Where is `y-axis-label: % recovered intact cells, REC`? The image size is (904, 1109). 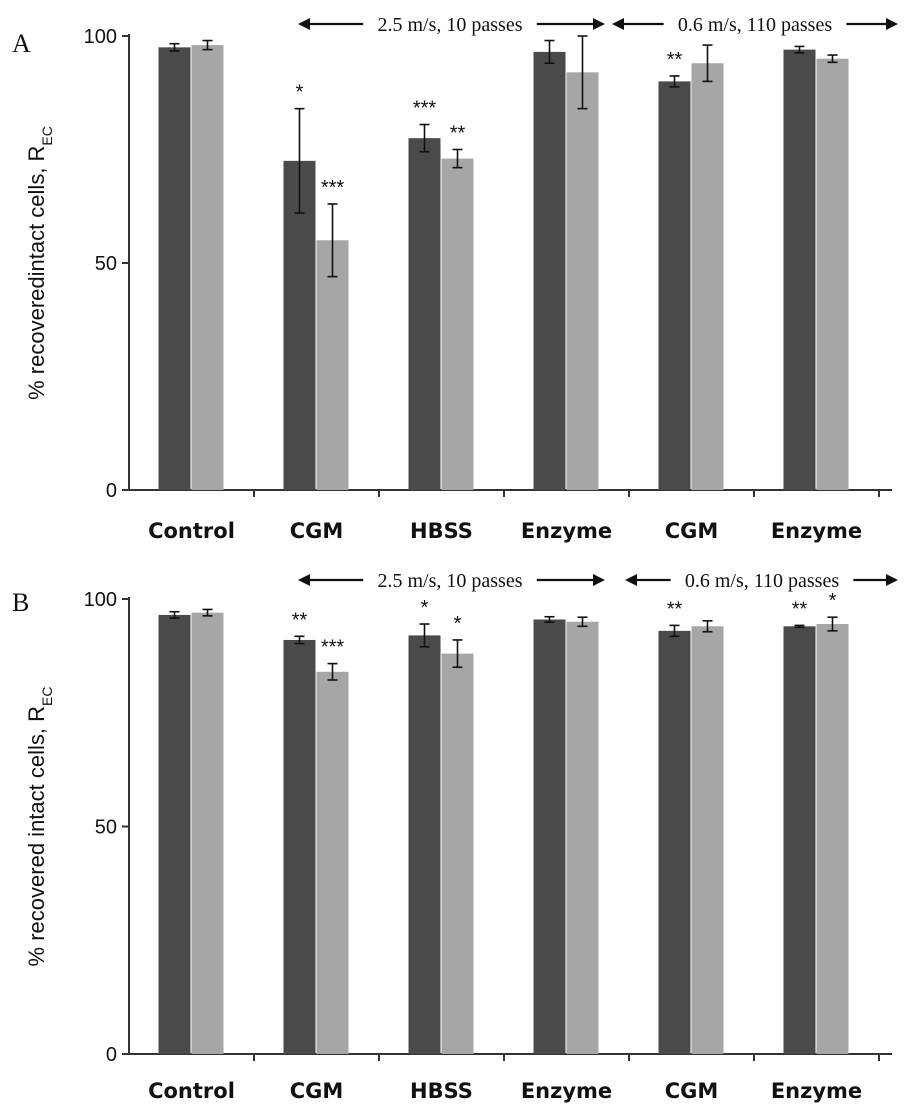 y-axis-label: % recovered intact cells, REC is located at coordinates (39, 827).